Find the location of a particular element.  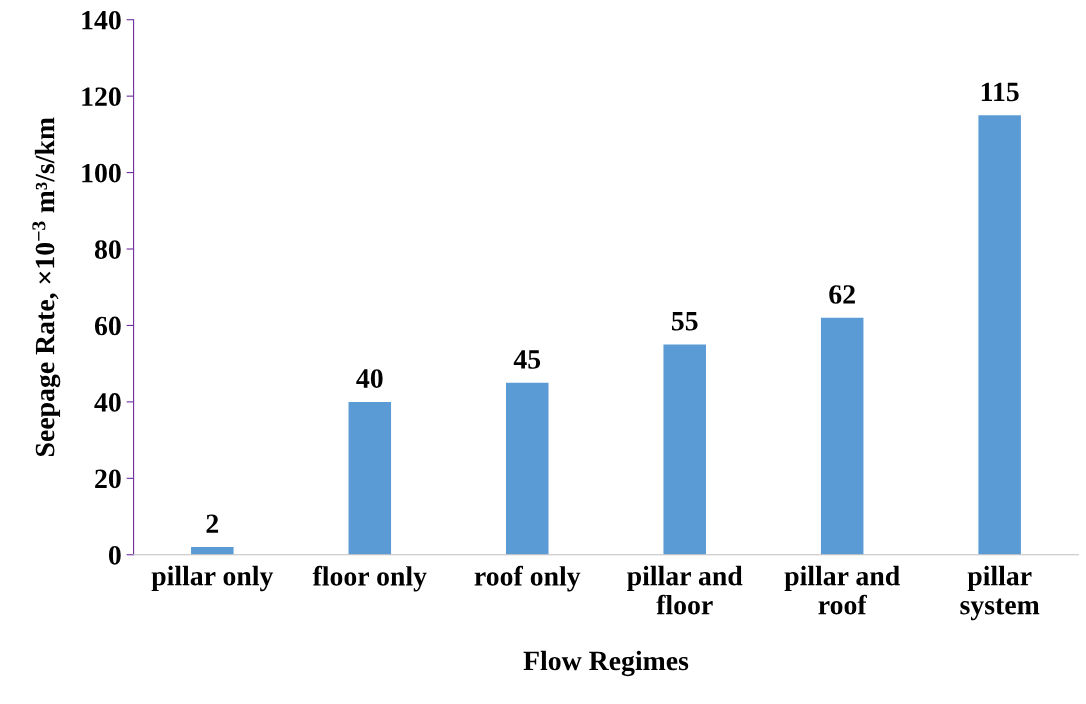

y-tick-label: 100 is located at coordinates (101, 173).